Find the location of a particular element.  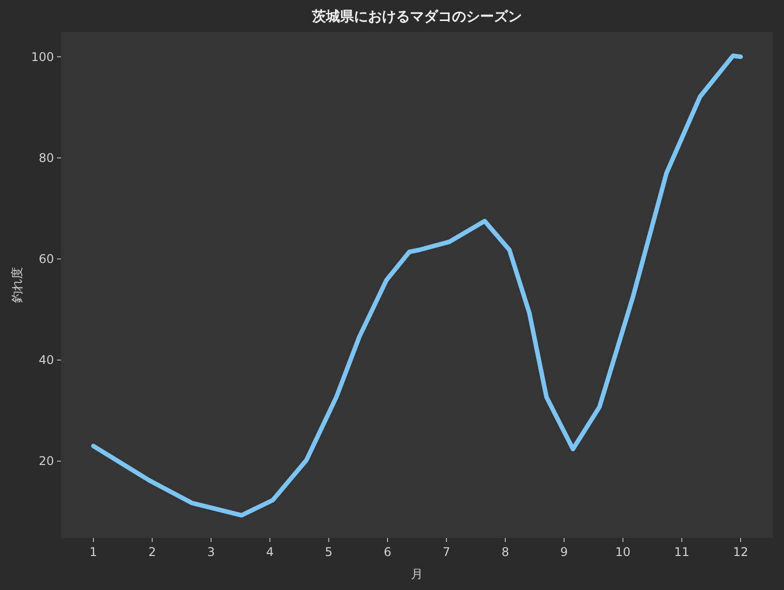

chart-title: 茨城県におけるマダコのシーズン is located at coordinates (416, 17).